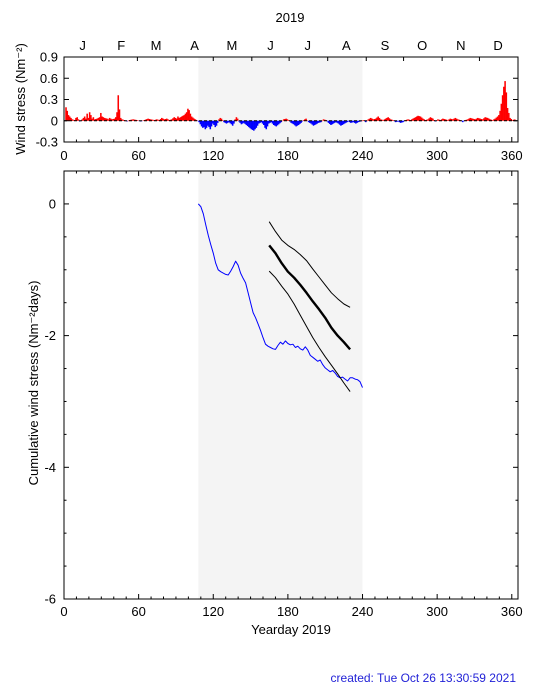 This screenshot has width=535, height=698. I want to click on year-title: 2019, so click(290, 17).